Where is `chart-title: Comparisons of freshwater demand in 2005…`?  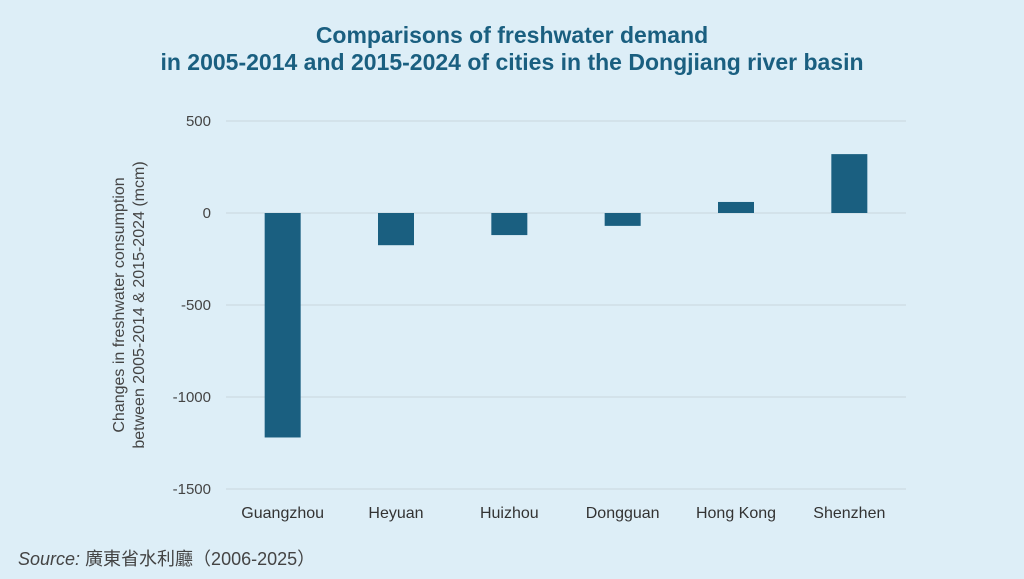
chart-title: Comparisons of freshwater demand in 2005… is located at coordinates (512, 49).